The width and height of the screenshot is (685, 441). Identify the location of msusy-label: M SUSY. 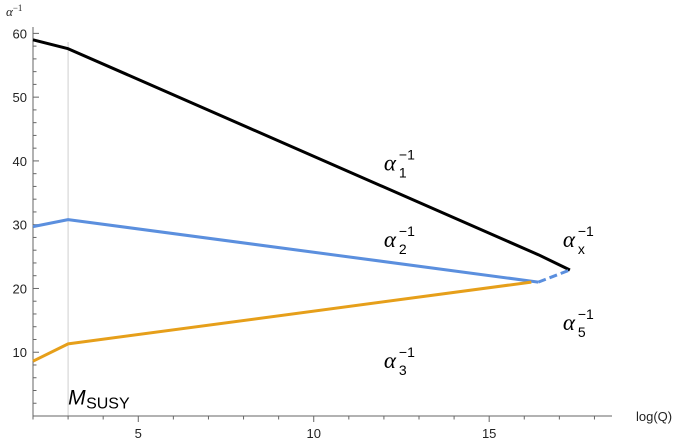
(99, 400).